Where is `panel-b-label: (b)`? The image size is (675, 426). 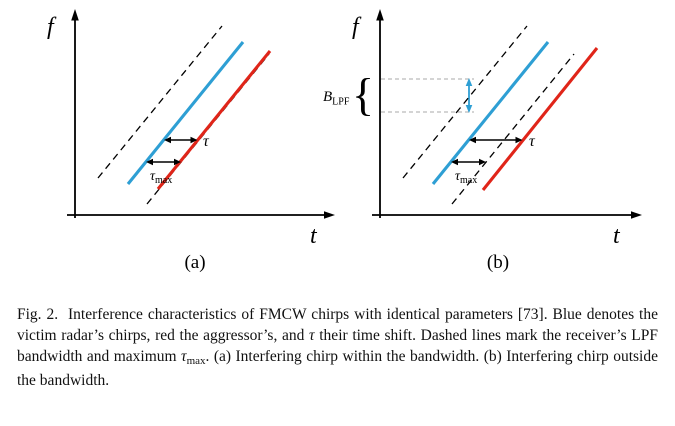
panel-b-label: (b) is located at coordinates (498, 262).